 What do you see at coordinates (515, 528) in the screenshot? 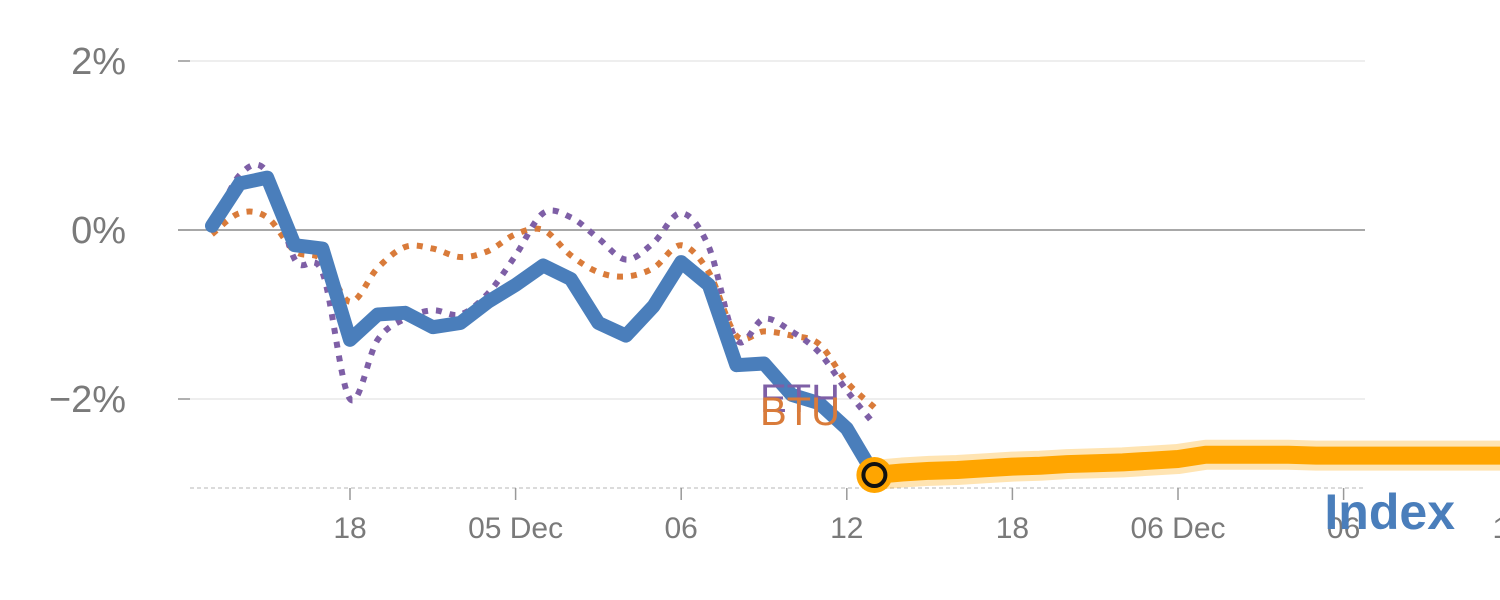
I see `x-tick-label: 05 Dec` at bounding box center [515, 528].